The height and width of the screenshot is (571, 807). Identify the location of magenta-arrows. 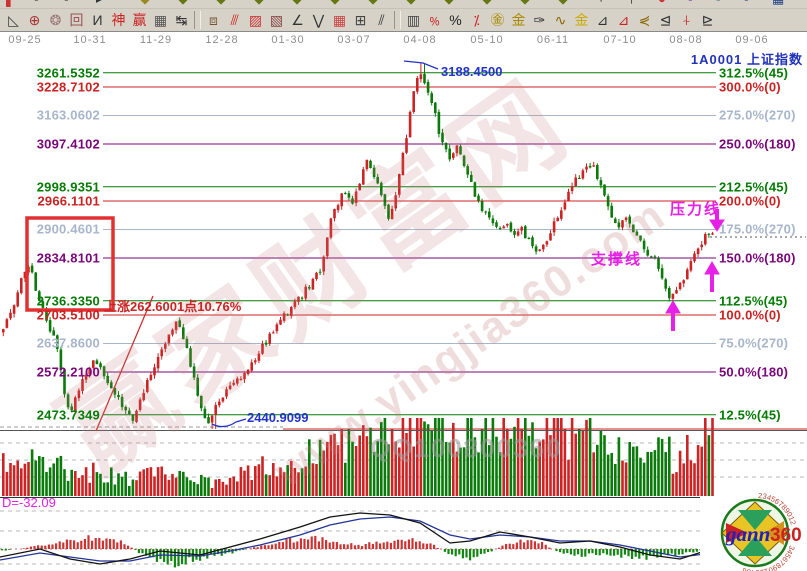
(695, 270).